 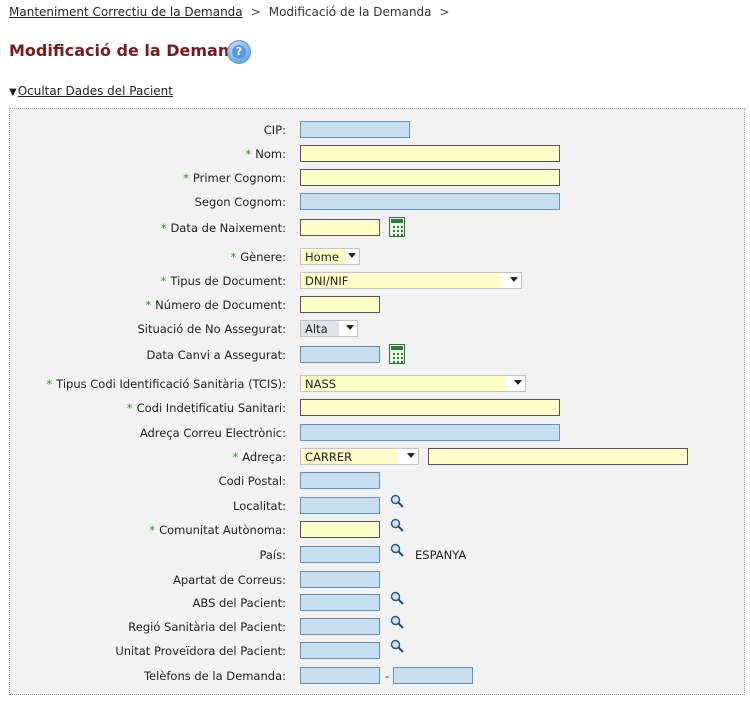 I want to click on row-pais: País: ESPANYA, so click(x=377, y=553).